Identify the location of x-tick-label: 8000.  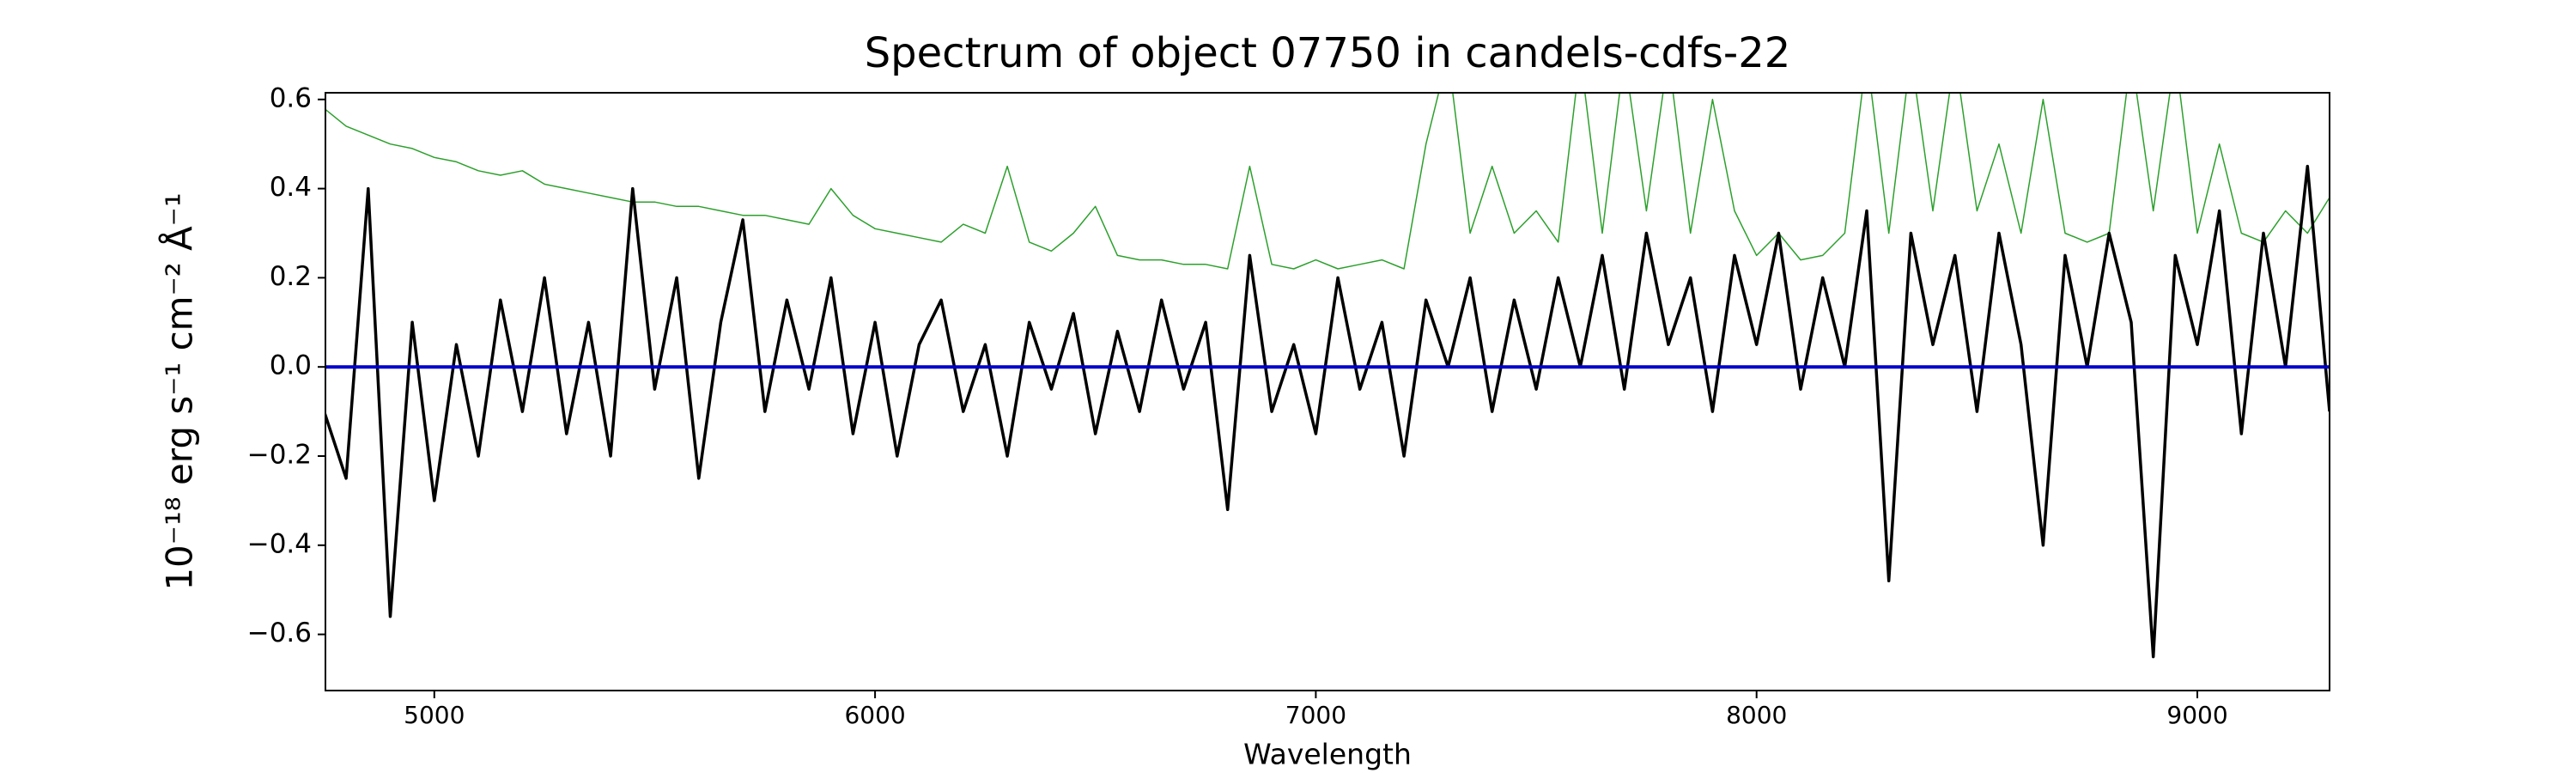
(1756, 715).